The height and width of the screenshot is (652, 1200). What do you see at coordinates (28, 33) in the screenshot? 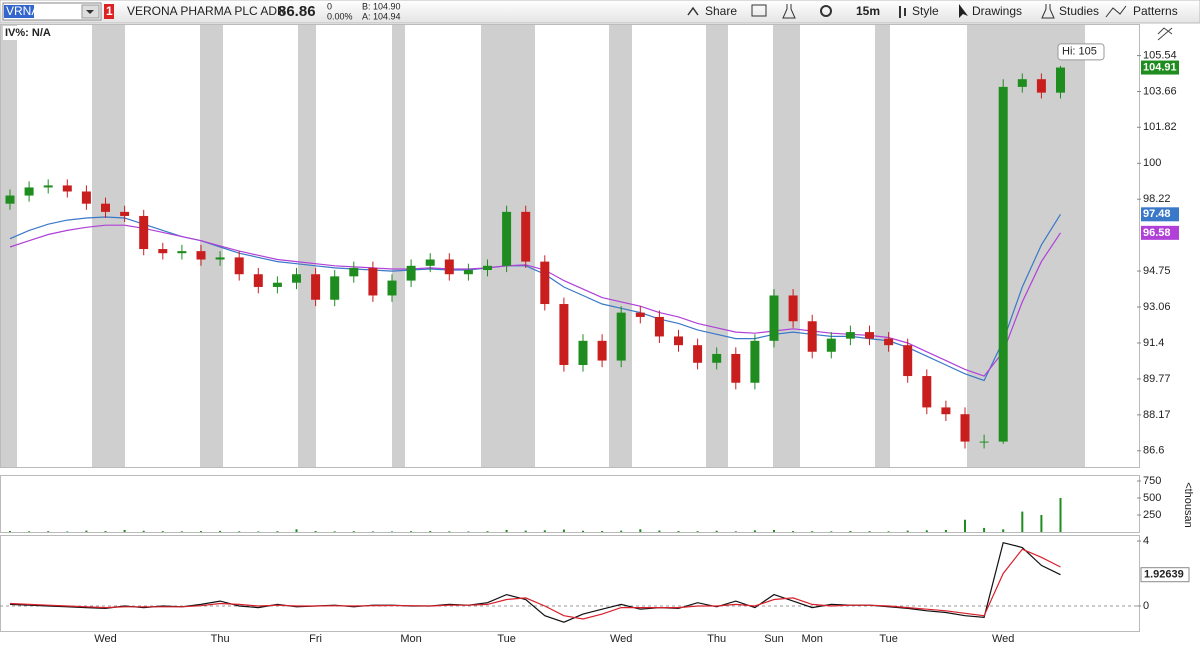
I see `iv-label: IV%: N/A` at bounding box center [28, 33].